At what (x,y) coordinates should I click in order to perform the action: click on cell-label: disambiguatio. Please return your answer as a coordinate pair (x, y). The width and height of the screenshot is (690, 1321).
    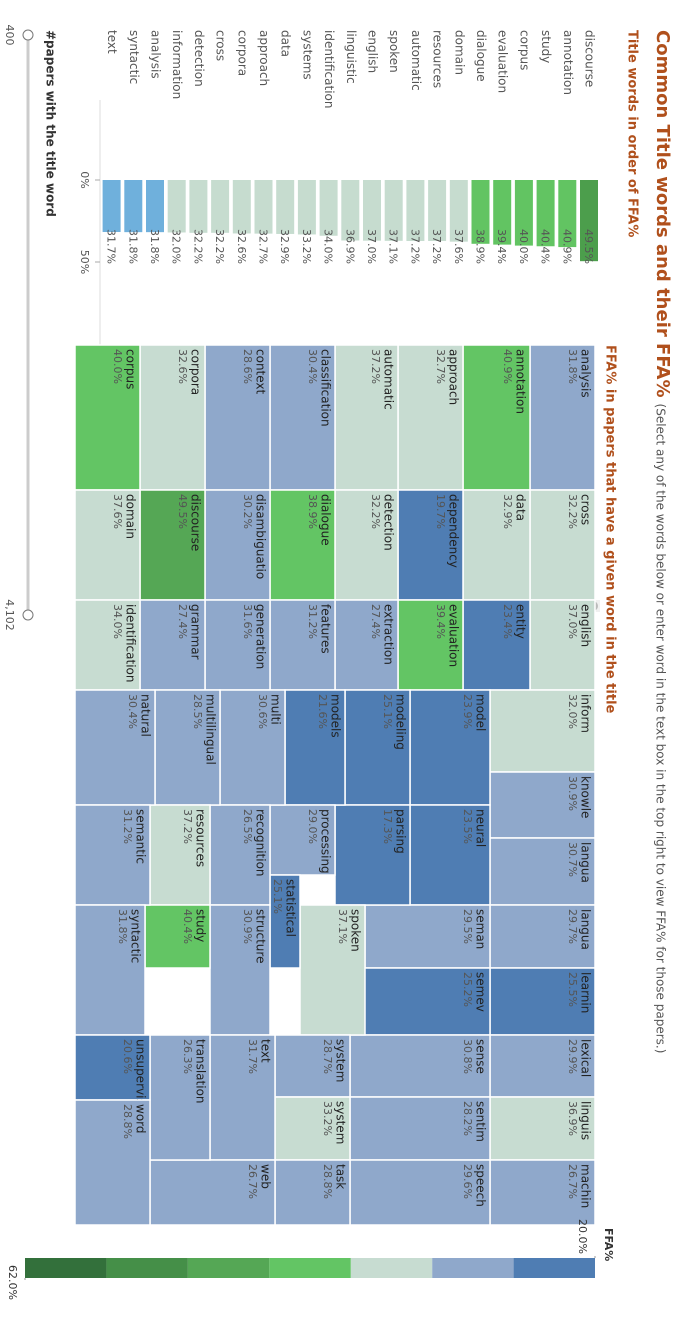
    Looking at the image, I should click on (261, 536).